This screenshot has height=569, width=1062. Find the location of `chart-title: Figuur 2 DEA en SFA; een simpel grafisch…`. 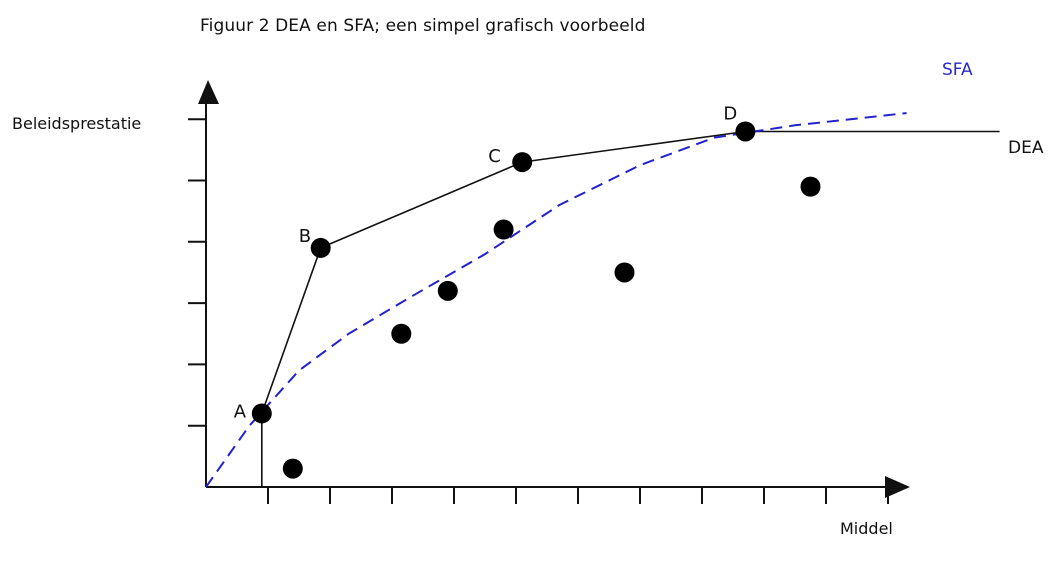

chart-title: Figuur 2 DEA en SFA; een simpel grafisch… is located at coordinates (423, 26).